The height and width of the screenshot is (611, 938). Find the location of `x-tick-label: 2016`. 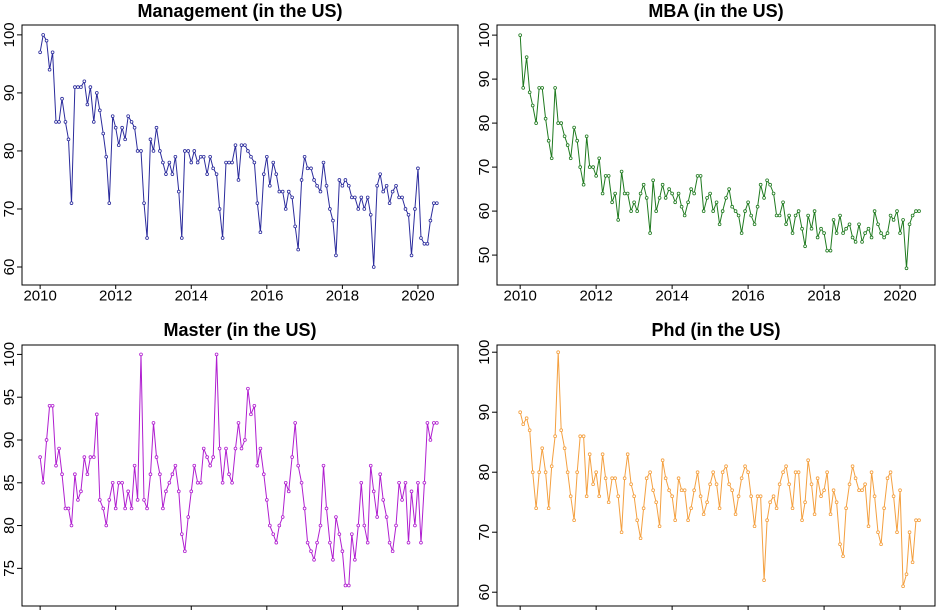

x-tick-label: 2016 is located at coordinates (266, 295).